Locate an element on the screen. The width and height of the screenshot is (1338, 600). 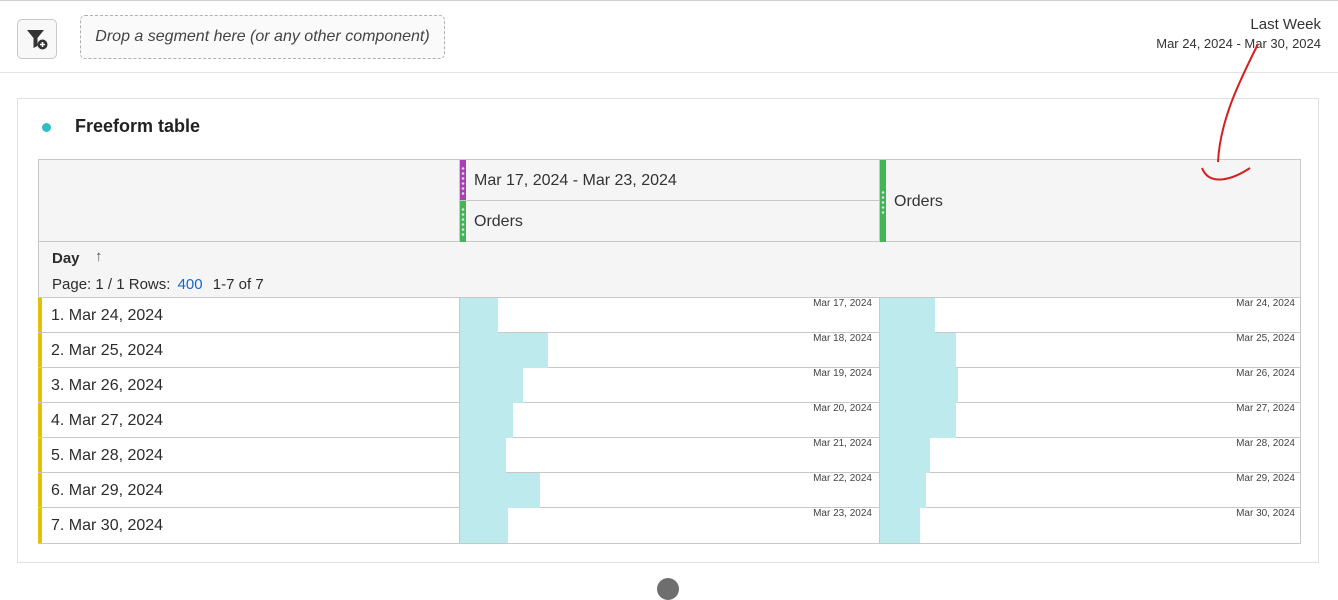
cell-date: Mar 18, 2024 is located at coordinates (842, 338).